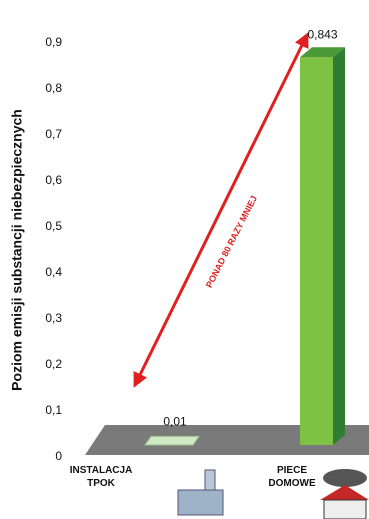  Describe the element at coordinates (53, 272) in the screenshot. I see `y-tick-label: 0,4` at that location.